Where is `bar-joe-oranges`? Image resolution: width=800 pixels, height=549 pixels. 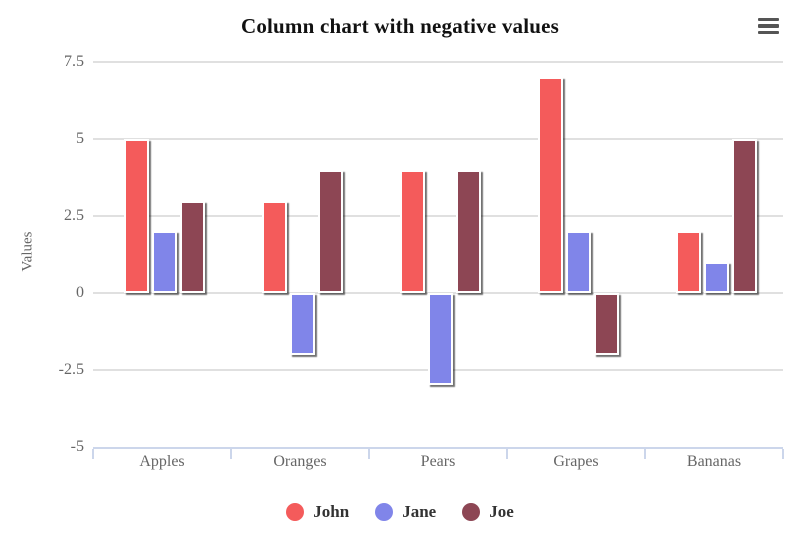 bar-joe-oranges is located at coordinates (330, 231).